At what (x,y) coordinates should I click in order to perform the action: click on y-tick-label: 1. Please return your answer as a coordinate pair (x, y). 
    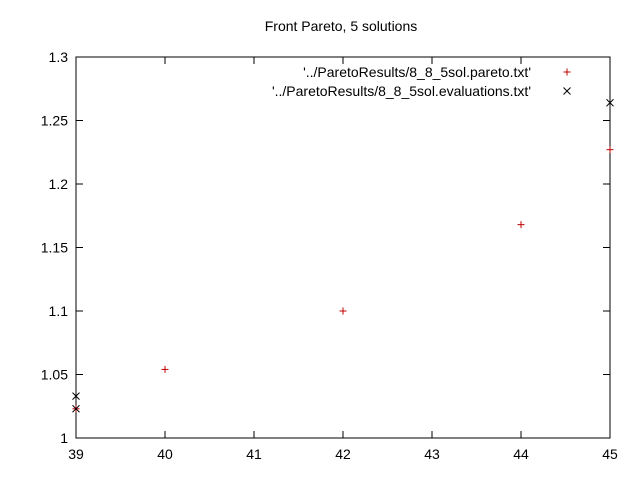
    Looking at the image, I should click on (64, 438).